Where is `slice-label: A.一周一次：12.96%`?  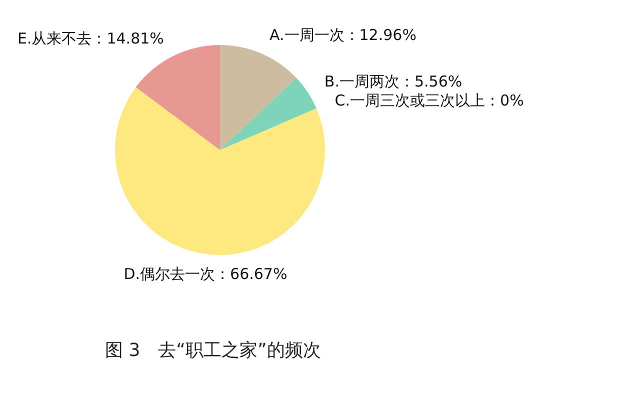 slice-label: A.一周一次：12.96% is located at coordinates (343, 35).